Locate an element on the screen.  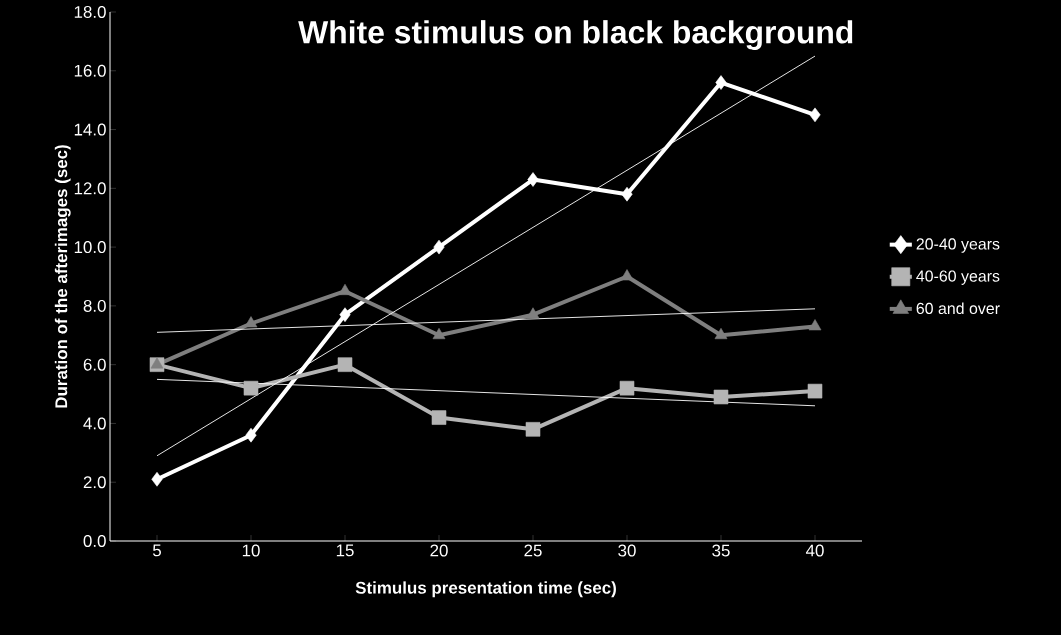
x-tick-label: 35 is located at coordinates (721, 550).